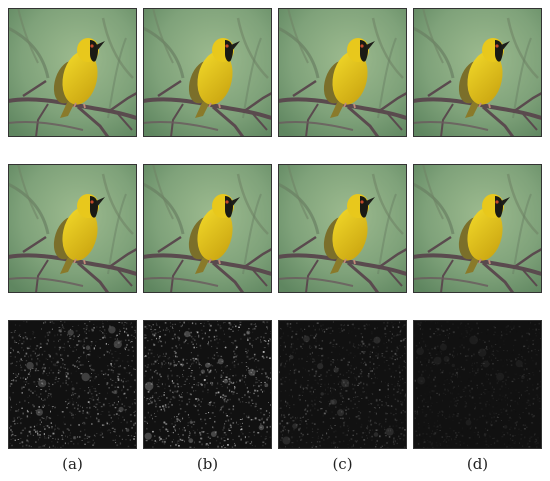  I want to click on difference-map-d, so click(477, 384).